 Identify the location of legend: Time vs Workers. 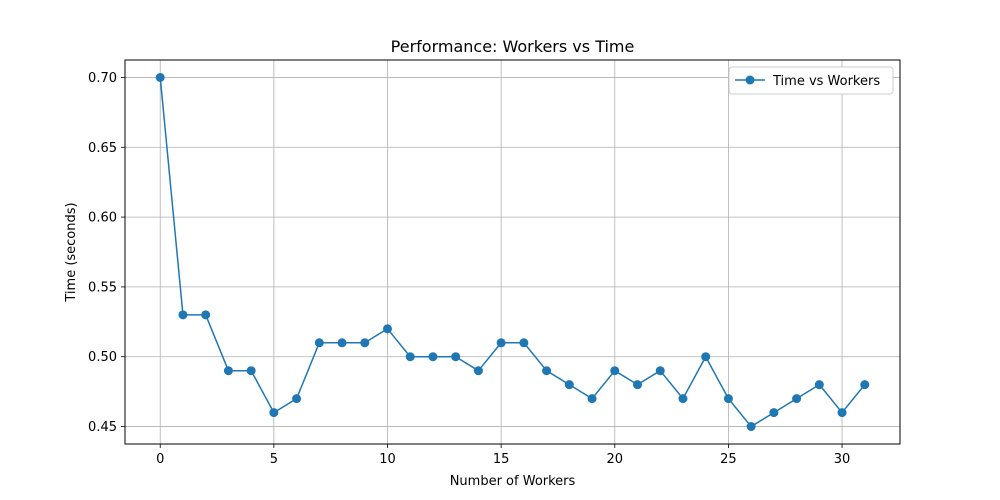
(811, 80).